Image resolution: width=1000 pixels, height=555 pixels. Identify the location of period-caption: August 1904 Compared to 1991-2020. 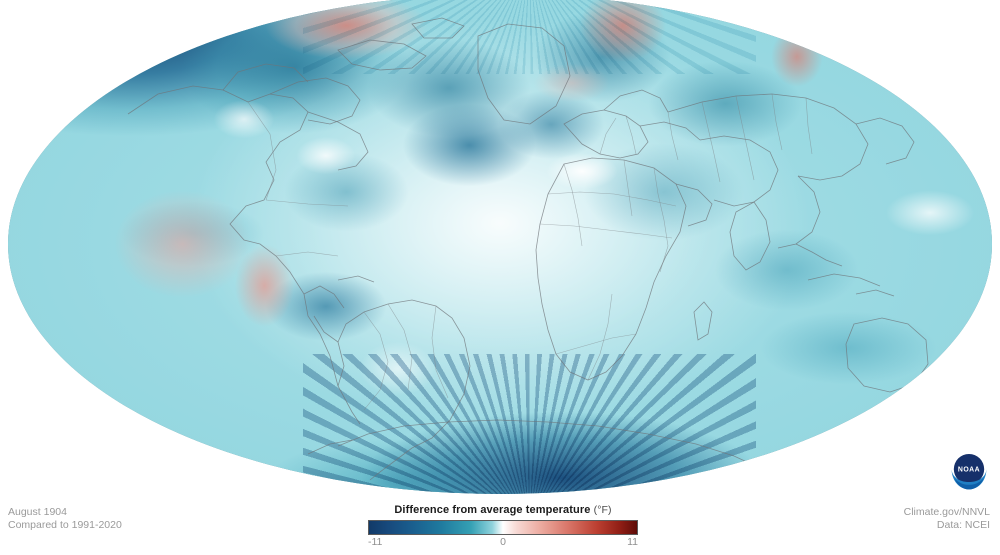
(65, 519).